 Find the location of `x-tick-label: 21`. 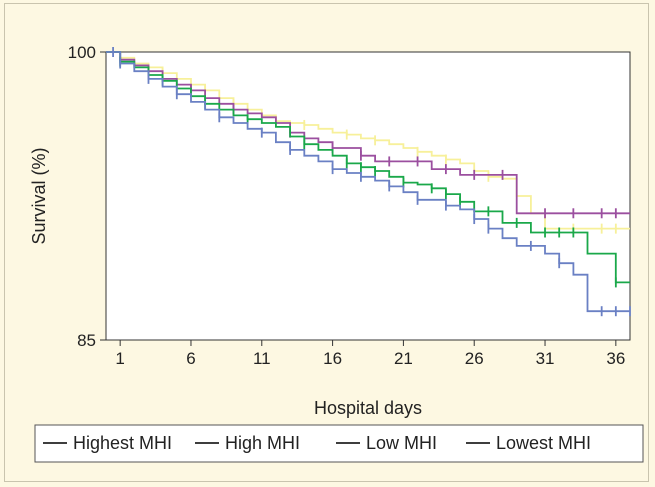

x-tick-label: 21 is located at coordinates (403, 358).